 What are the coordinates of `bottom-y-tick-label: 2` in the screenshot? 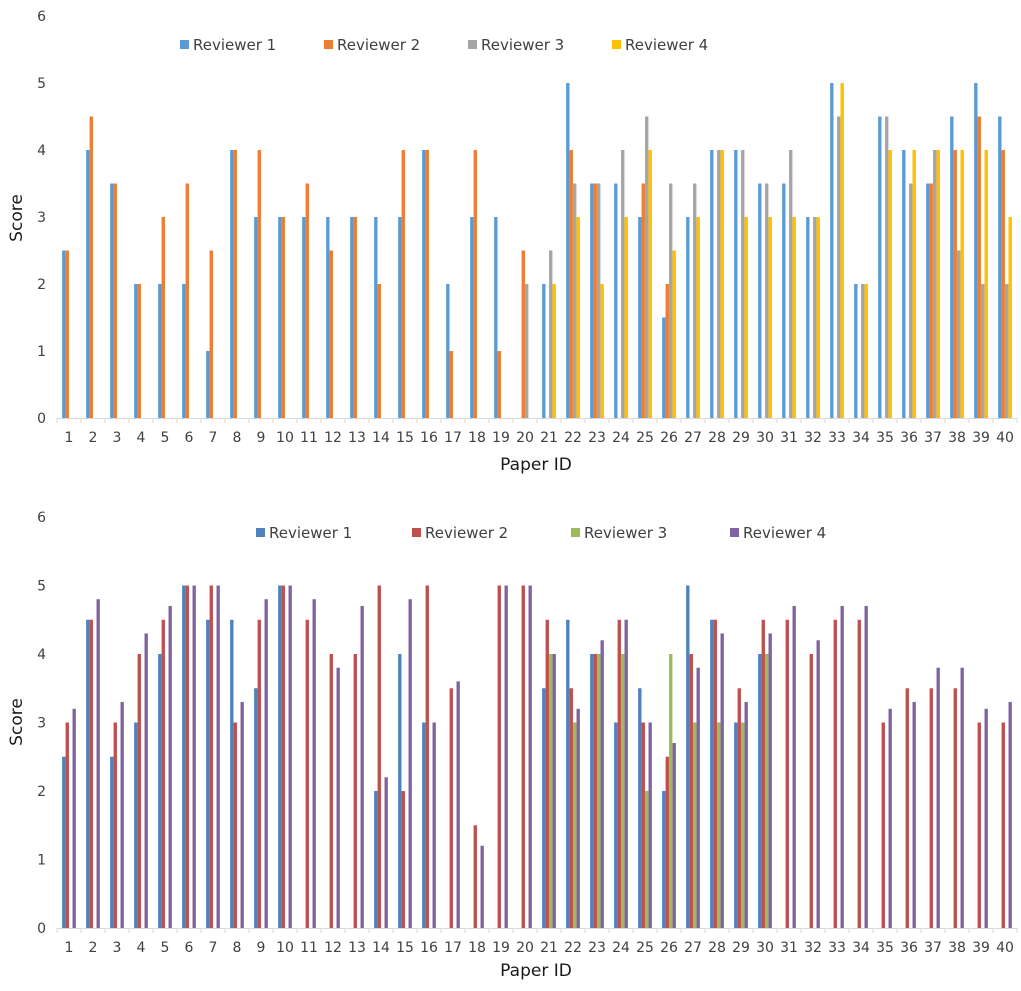 It's located at (41, 792).